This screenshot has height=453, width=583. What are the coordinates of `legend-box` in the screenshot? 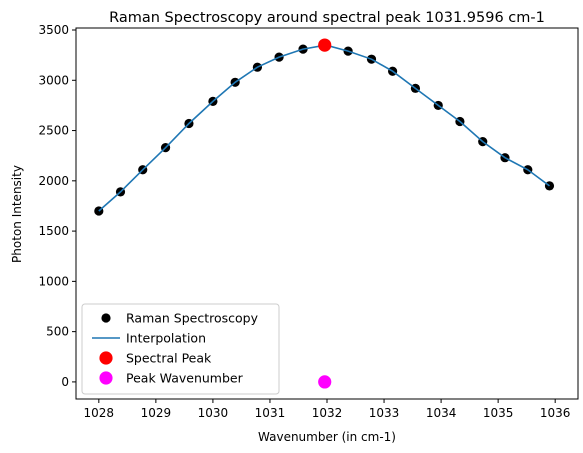 It's located at (180, 349).